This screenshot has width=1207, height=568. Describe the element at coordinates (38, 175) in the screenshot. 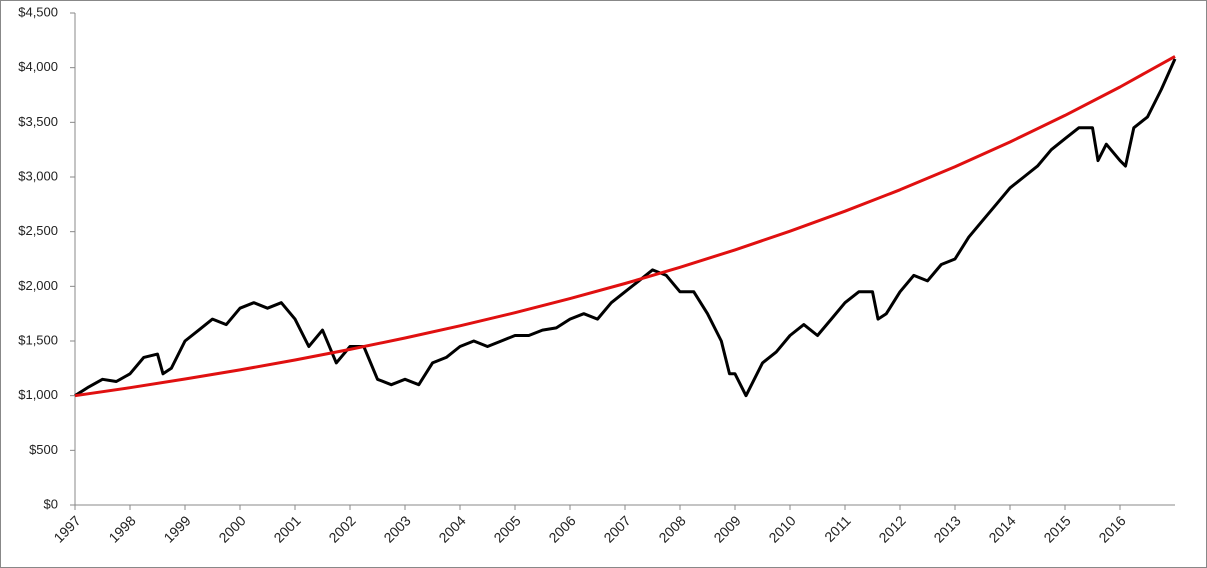

I see `y-tick-label: $3,000` at that location.